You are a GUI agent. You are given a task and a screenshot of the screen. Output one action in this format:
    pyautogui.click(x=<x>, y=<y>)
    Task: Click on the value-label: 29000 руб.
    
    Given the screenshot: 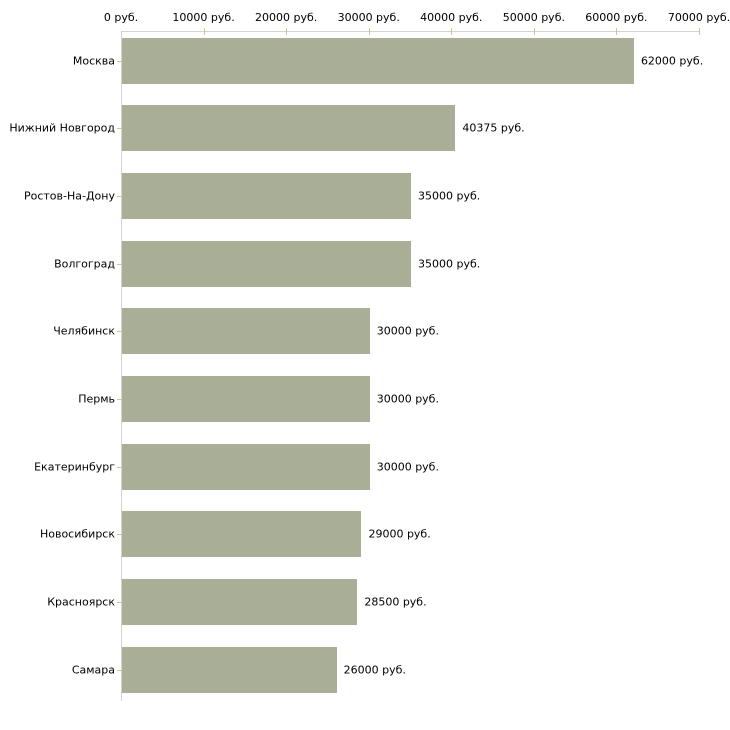 What is the action you would take?
    pyautogui.click(x=399, y=534)
    